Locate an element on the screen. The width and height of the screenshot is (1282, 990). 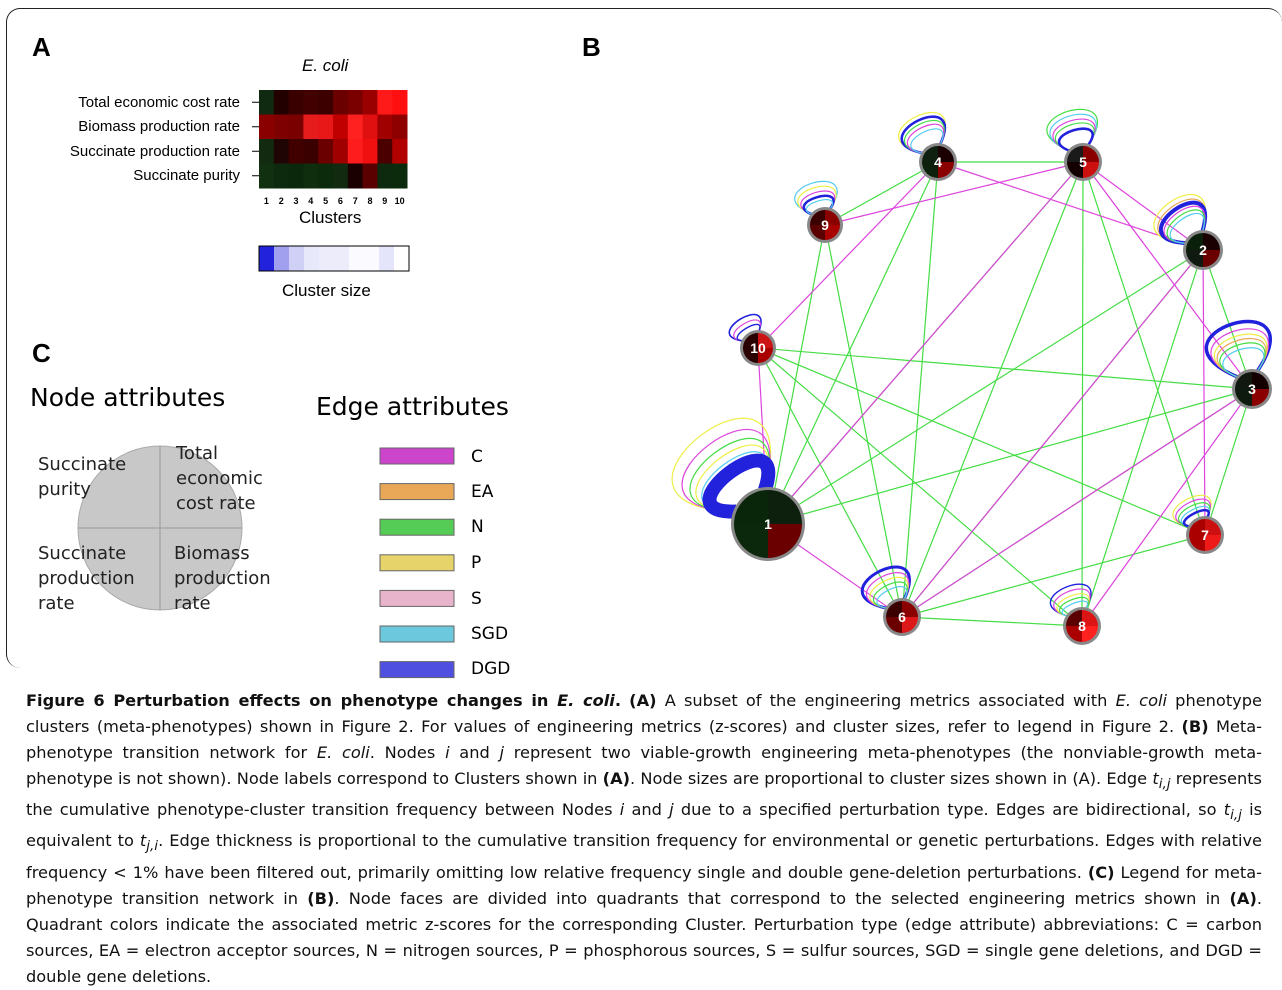
node-label: 7 is located at coordinates (1205, 535).